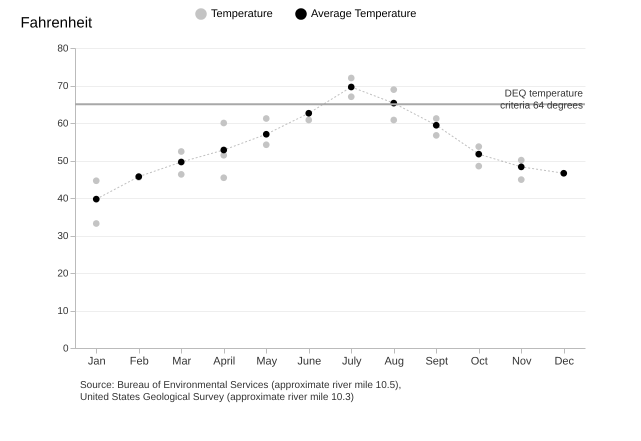  What do you see at coordinates (242, 14) in the screenshot?
I see `legend-label: Temperature` at bounding box center [242, 14].